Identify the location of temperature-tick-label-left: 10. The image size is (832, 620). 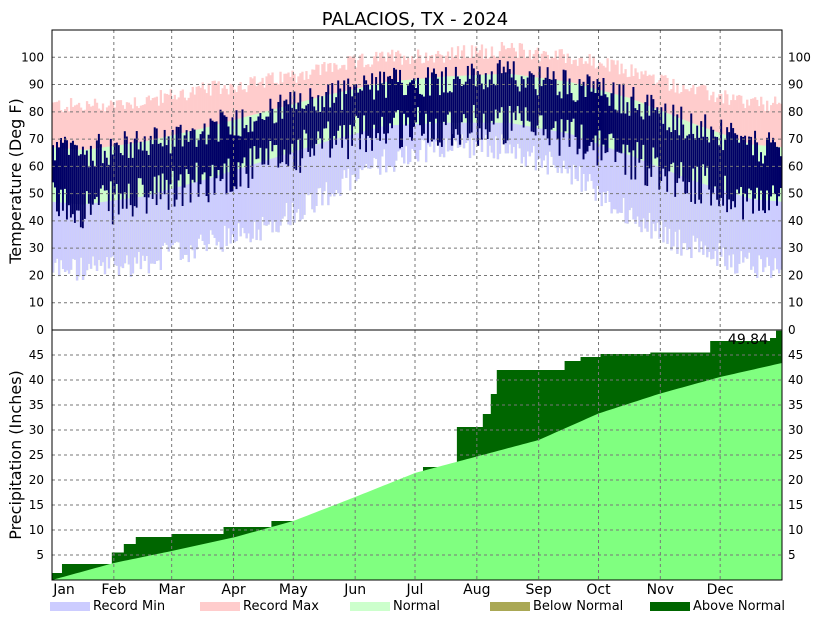
(36, 303).